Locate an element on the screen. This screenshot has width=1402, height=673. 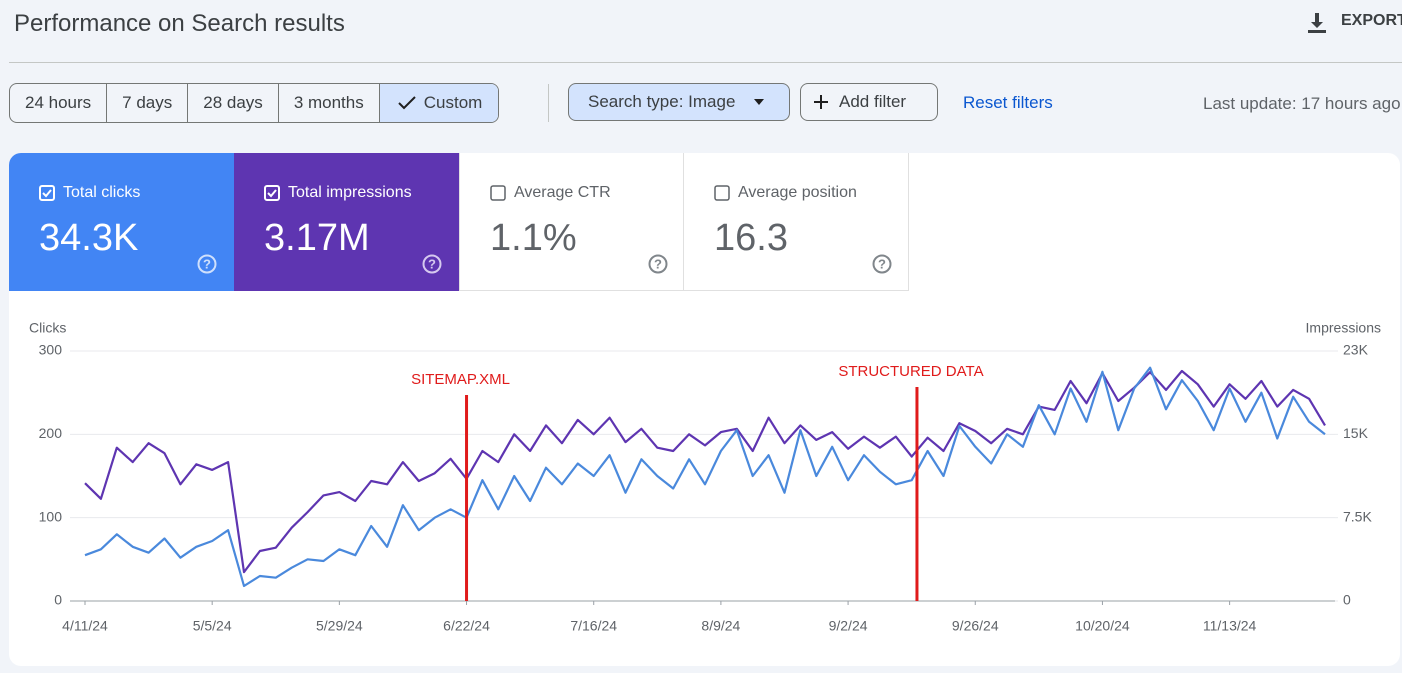
metric-card: Total clicks 34.3K ? is located at coordinates (121, 222).